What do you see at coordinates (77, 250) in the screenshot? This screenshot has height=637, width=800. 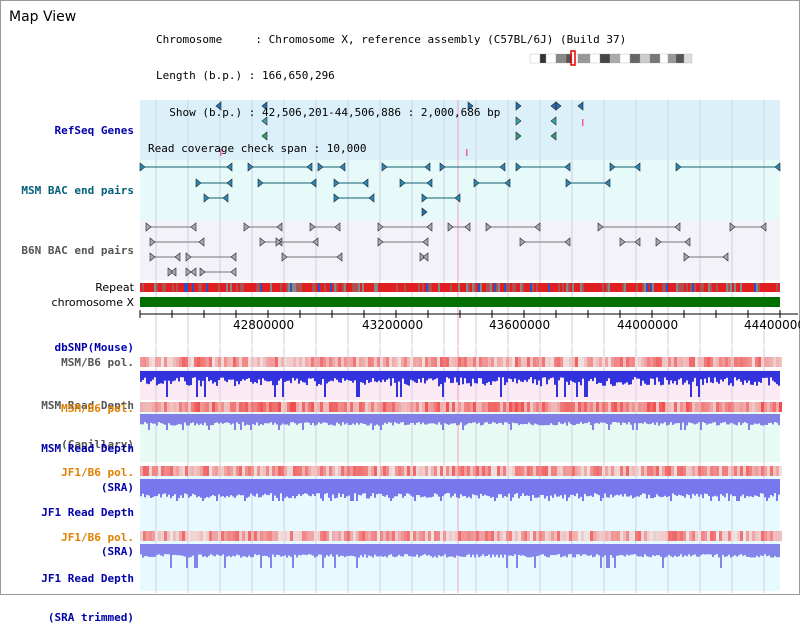 I see `b6n-bac-label: B6N BAC end pairs` at bounding box center [77, 250].